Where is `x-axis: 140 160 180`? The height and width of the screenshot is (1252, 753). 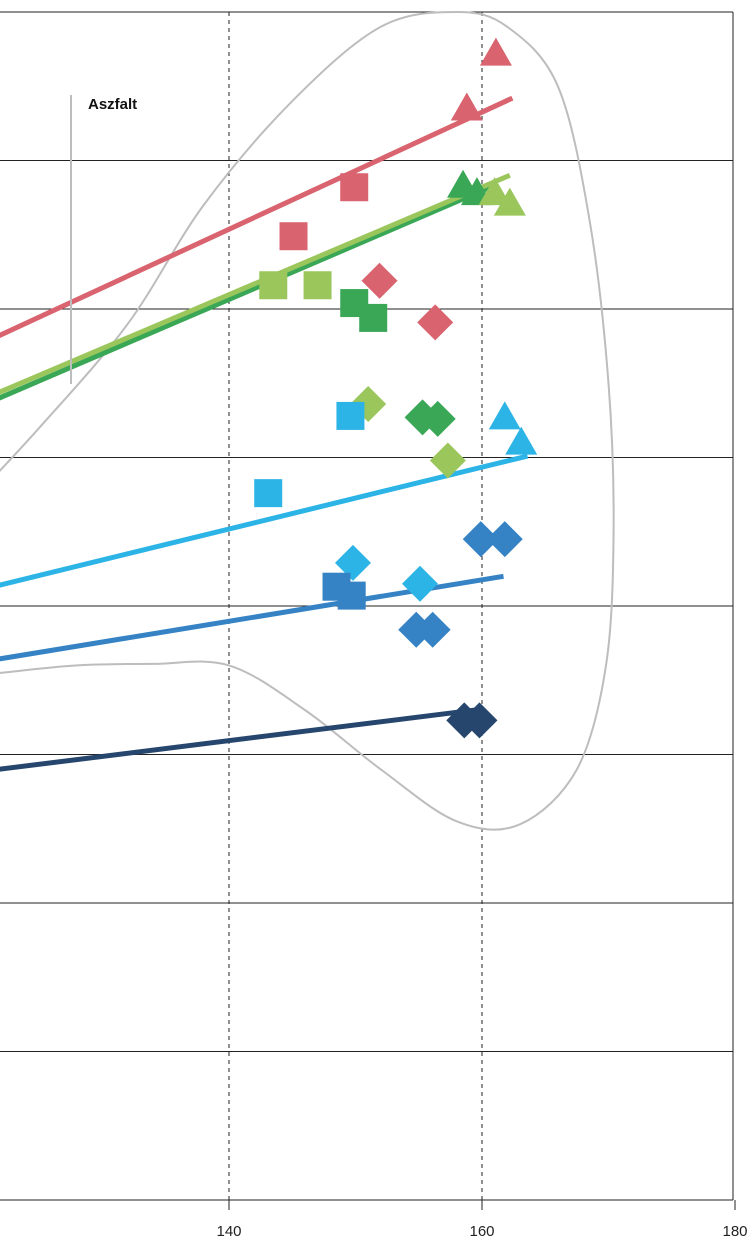 x-axis: 140 160 180 is located at coordinates (482, 1220).